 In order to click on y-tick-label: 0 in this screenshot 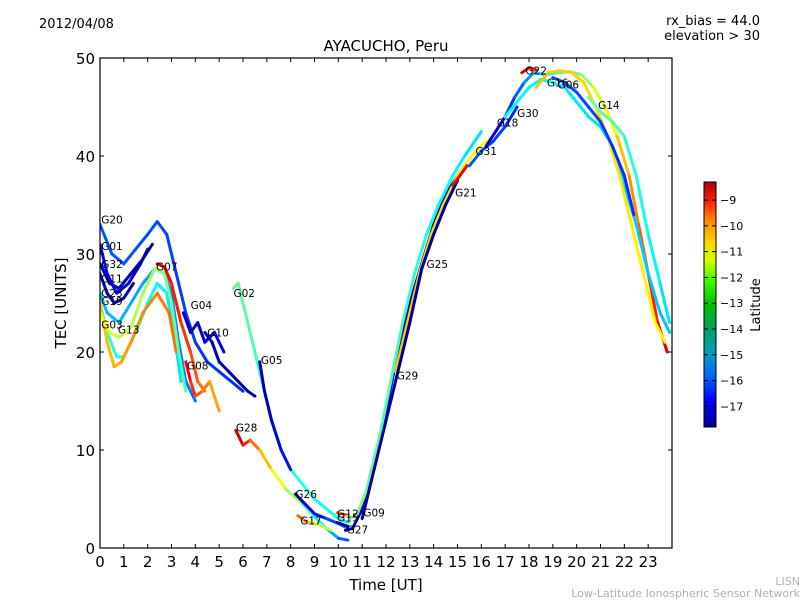, I will do `click(90, 549)`.